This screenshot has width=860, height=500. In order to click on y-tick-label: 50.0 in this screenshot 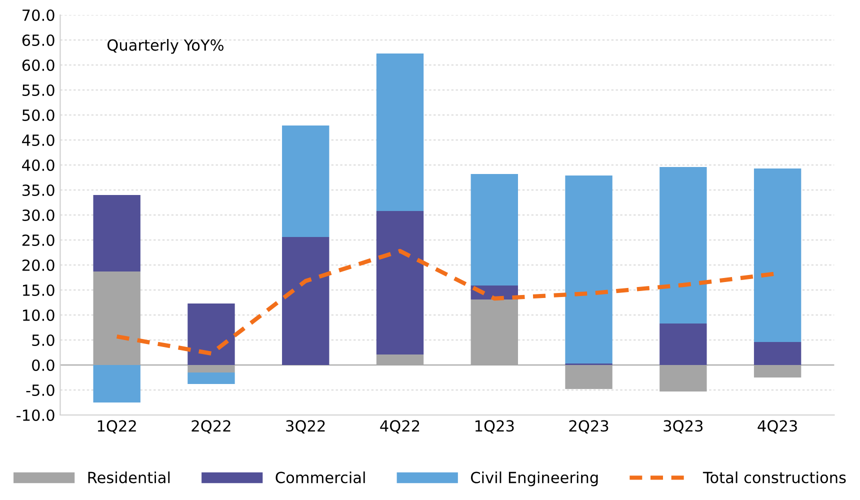, I will do `click(38, 115)`.